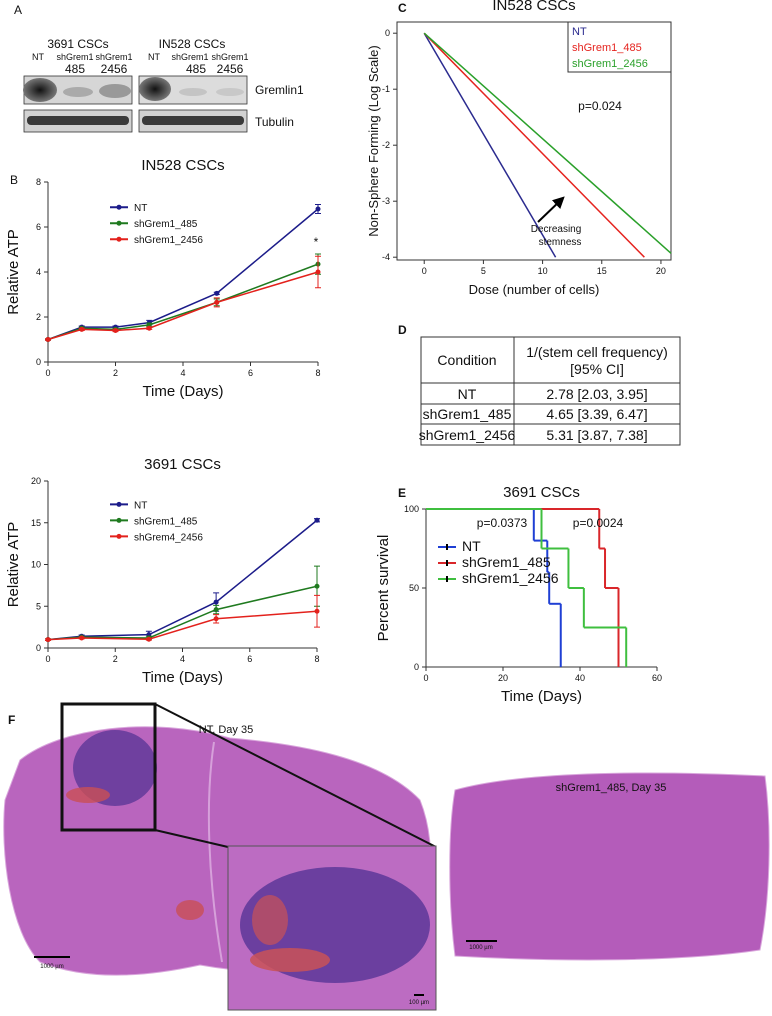 The height and width of the screenshot is (1016, 772). I want to click on table-header: 1/(stem cell frequency), so click(597, 352).